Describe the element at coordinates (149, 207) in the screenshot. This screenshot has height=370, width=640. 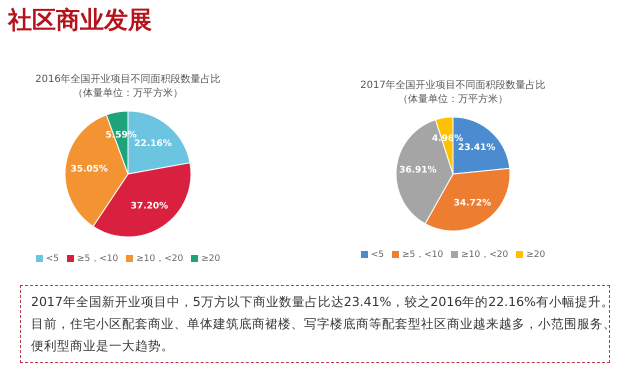
I see `data-label: 37.20%` at that location.